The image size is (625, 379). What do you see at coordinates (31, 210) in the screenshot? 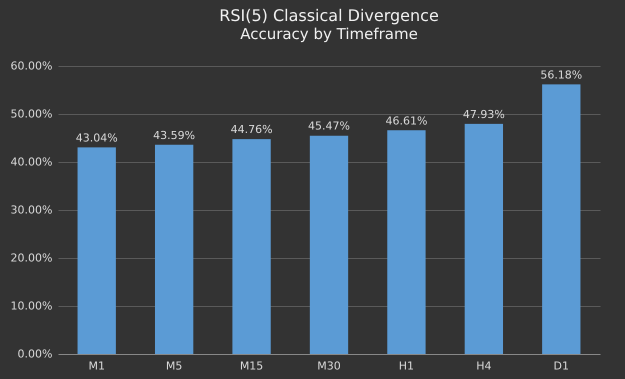
I see `y-tick-label: 30.00%` at bounding box center [31, 210].